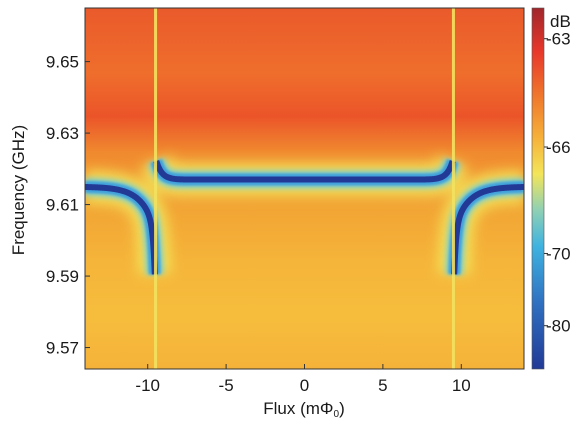 This screenshot has width=580, height=424. What do you see at coordinates (558, 253) in the screenshot?
I see `colorbar-tick-label: -70` at bounding box center [558, 253].